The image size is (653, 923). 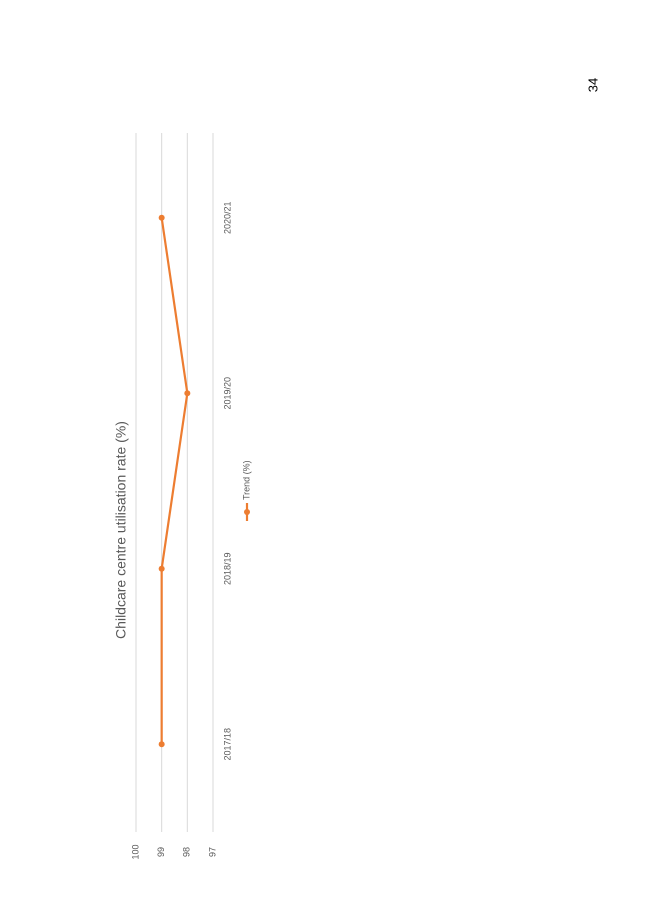 What do you see at coordinates (227, 393) in the screenshot?
I see `x-tick-label: 2019/20` at bounding box center [227, 393].